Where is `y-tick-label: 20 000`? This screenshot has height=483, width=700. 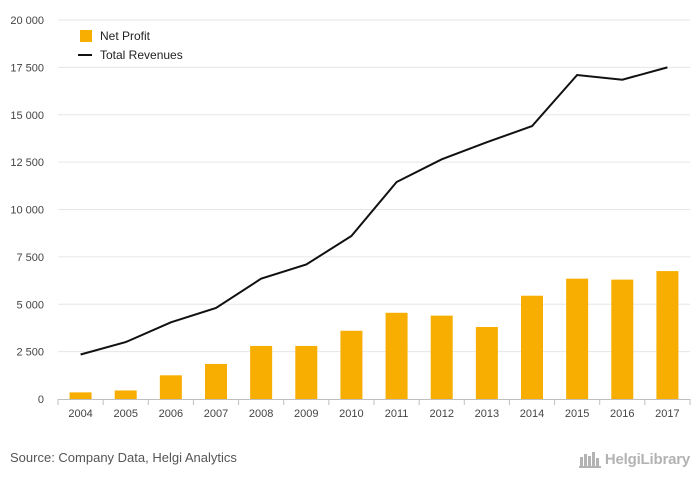
y-tick-label: 20 000 is located at coordinates (27, 21).